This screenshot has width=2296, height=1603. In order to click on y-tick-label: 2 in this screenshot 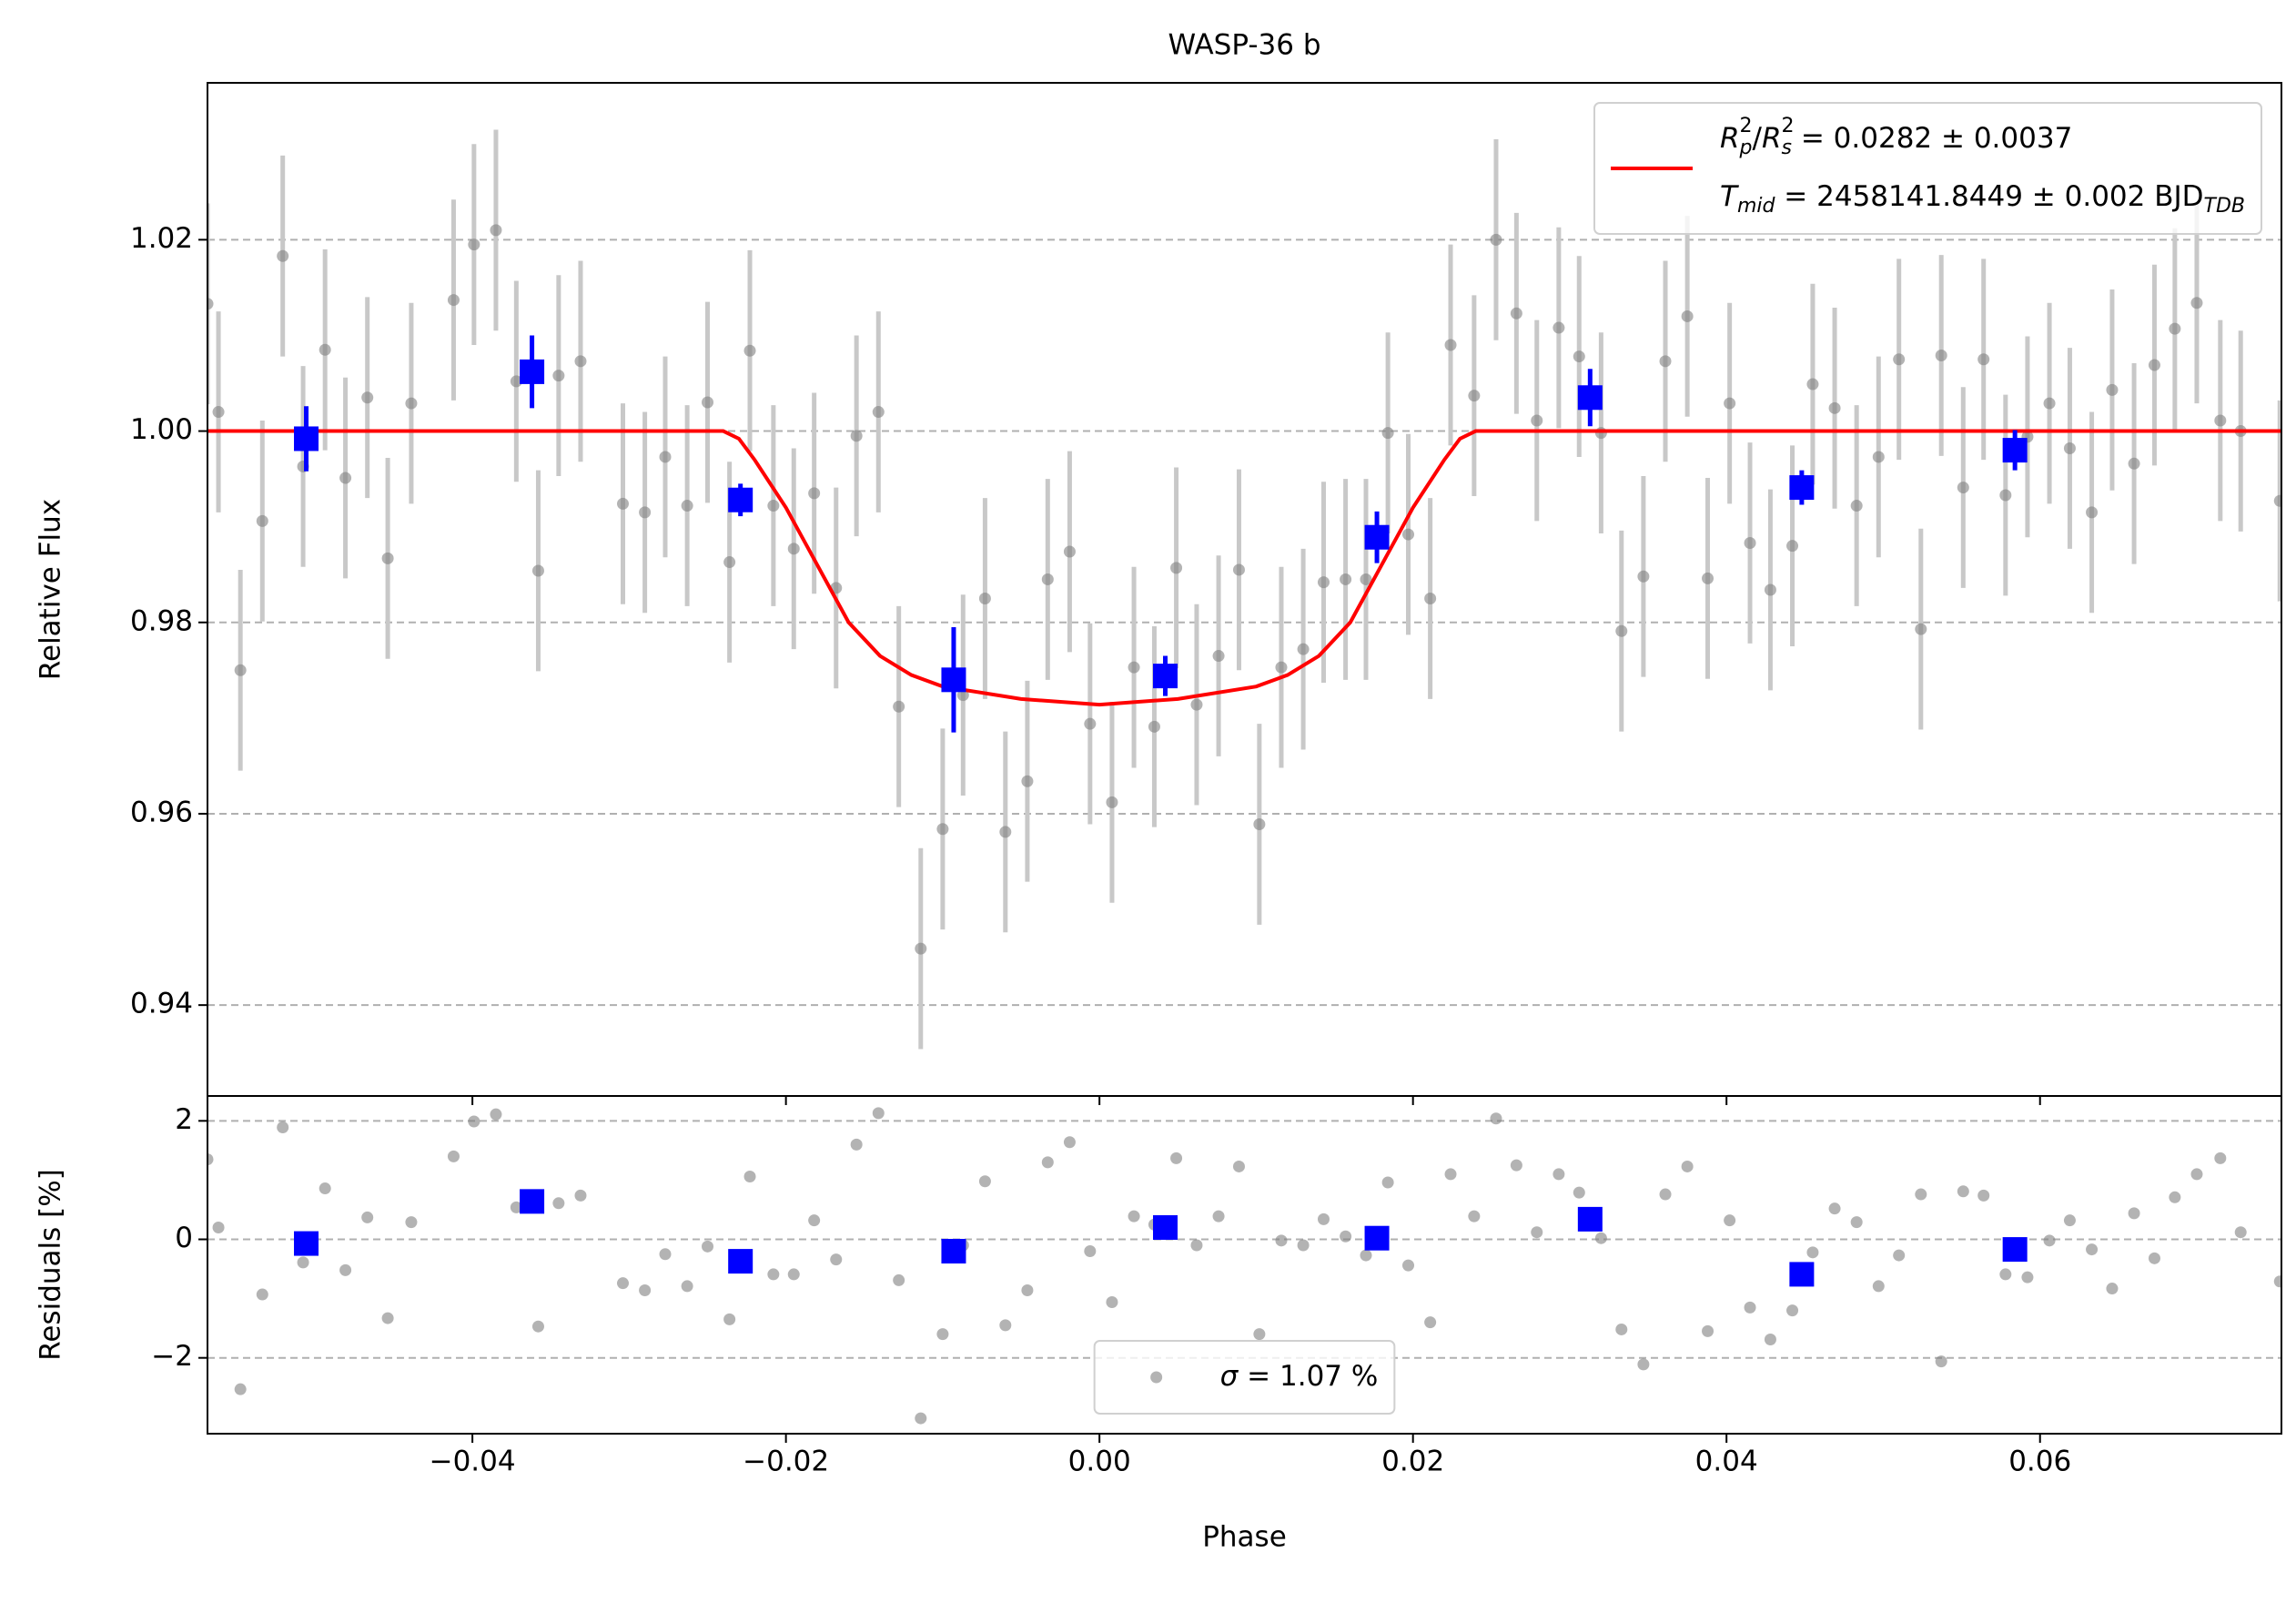, I will do `click(184, 1119)`.